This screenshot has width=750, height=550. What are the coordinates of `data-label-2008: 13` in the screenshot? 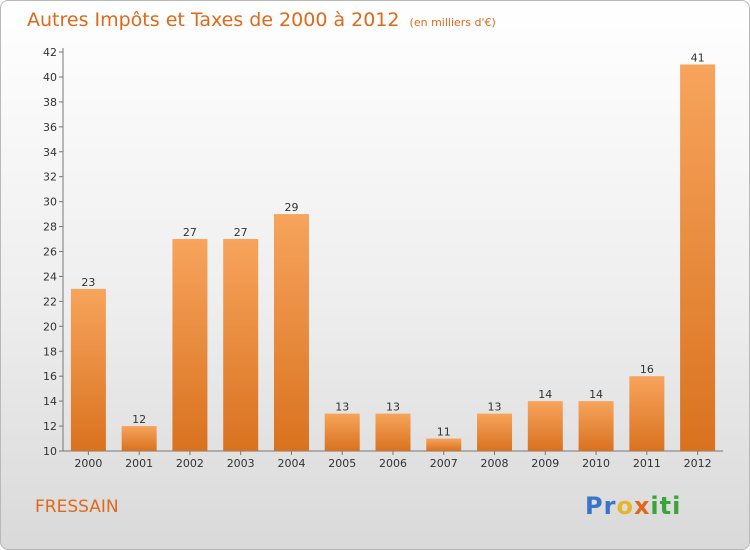 It's located at (495, 407).